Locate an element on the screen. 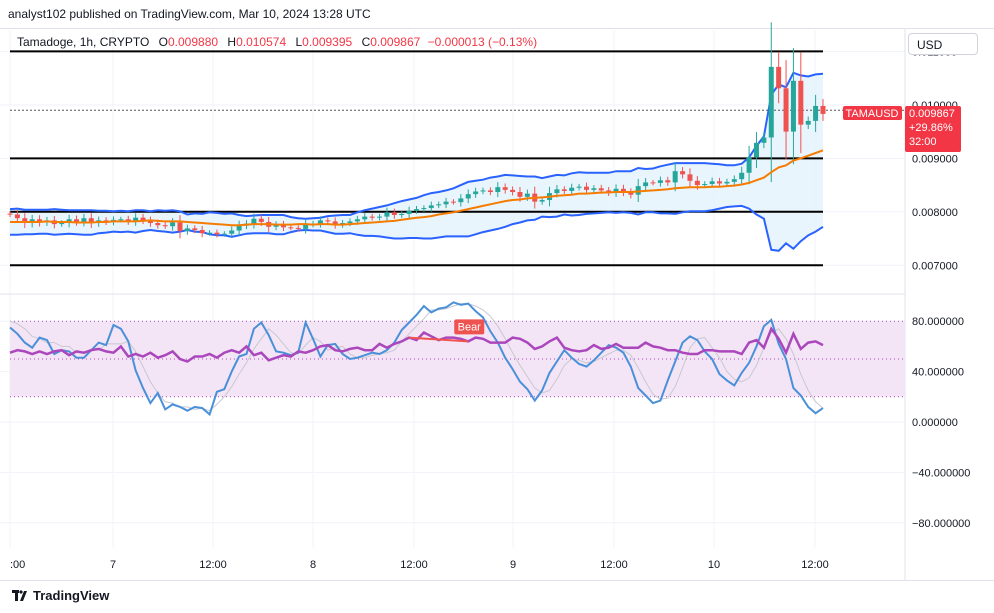  open-label: O is located at coordinates (163, 42).